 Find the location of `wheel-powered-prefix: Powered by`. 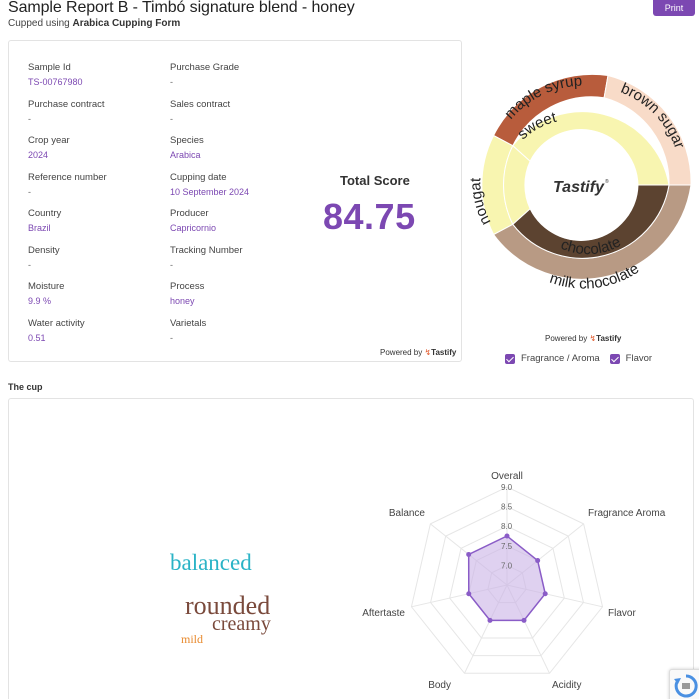

wheel-powered-prefix: Powered by is located at coordinates (567, 338).